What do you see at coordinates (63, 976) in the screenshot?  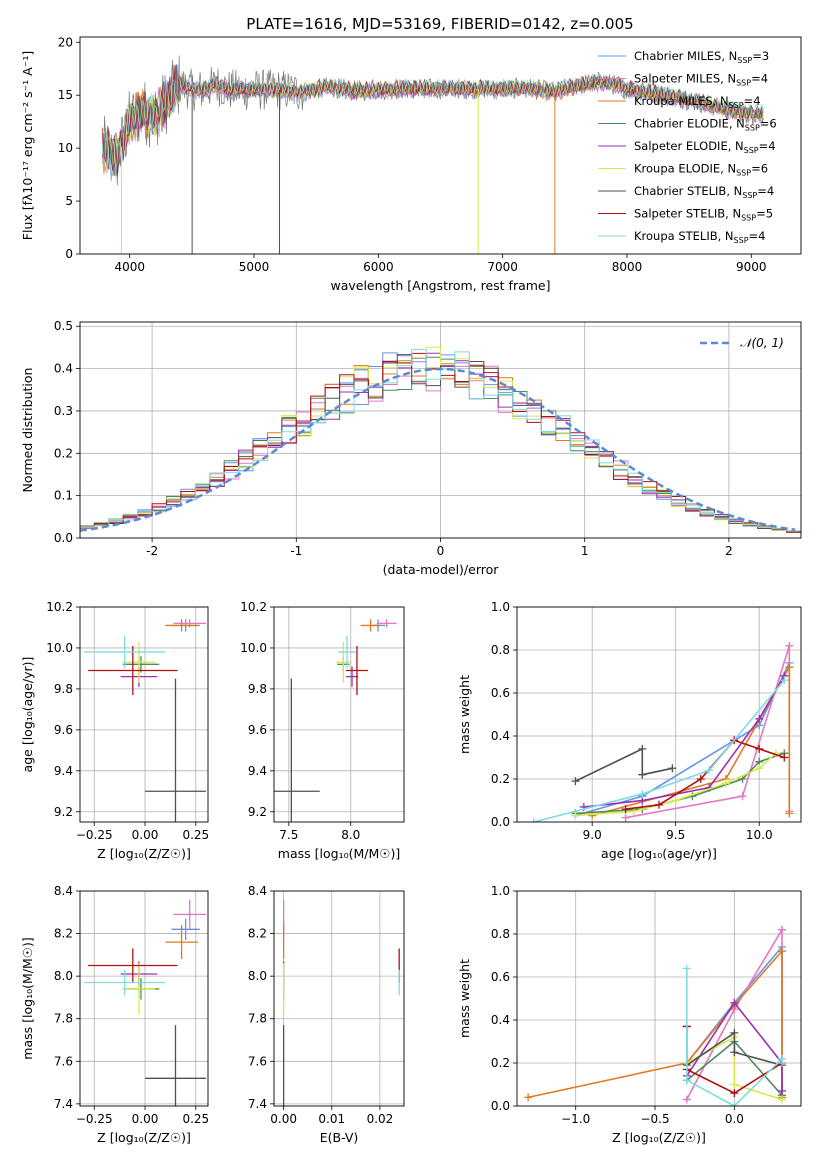 I see `y-tick-label: 8.0` at bounding box center [63, 976].